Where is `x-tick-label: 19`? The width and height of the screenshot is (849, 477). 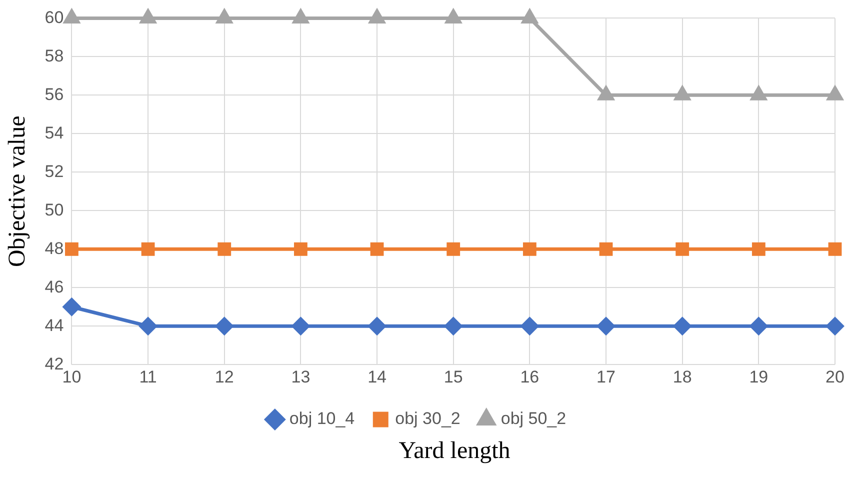 x-tick-label: 19 is located at coordinates (758, 376).